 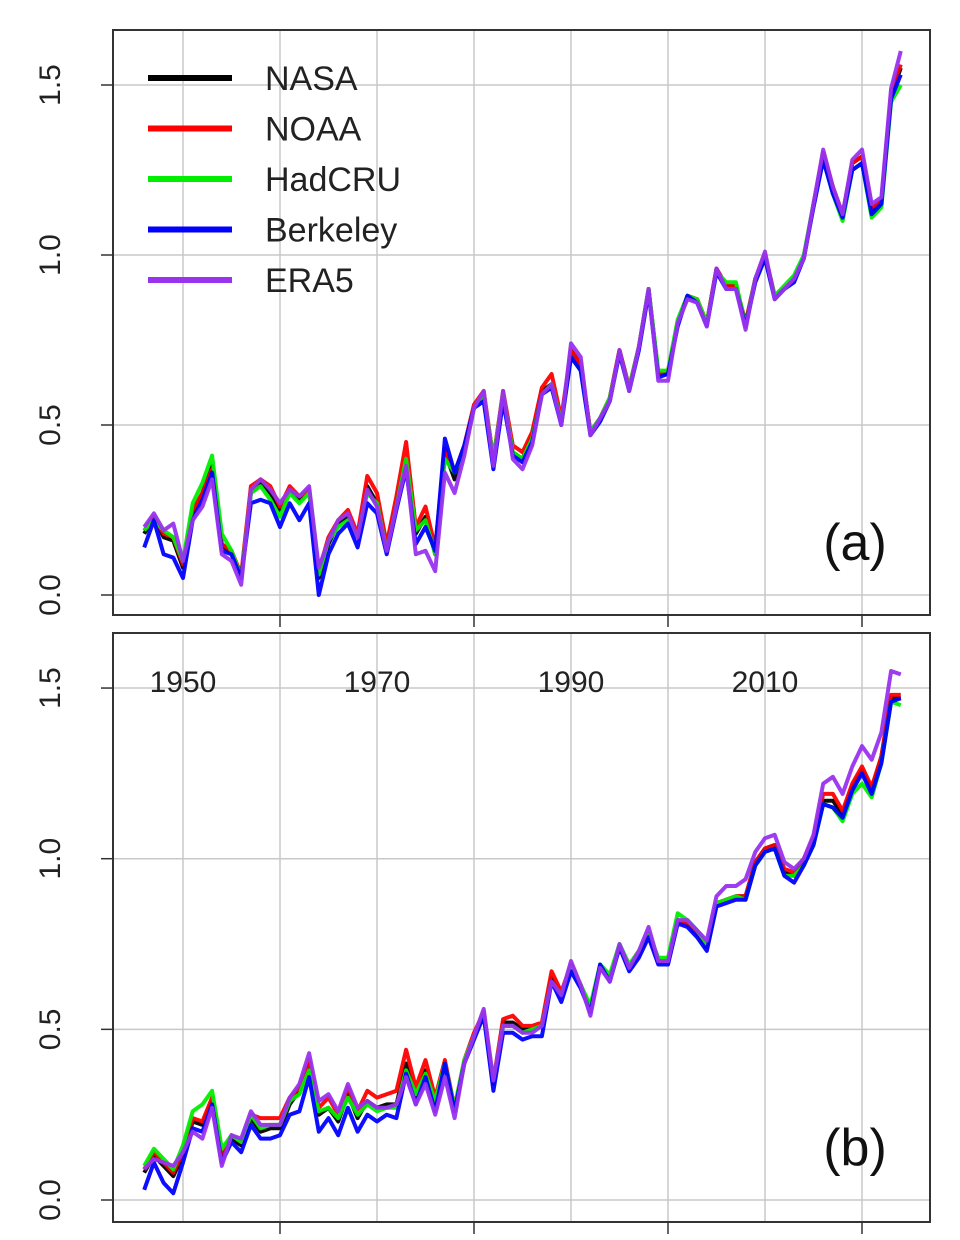 What do you see at coordinates (333, 180) in the screenshot?
I see `legend-label: HadCRU` at bounding box center [333, 180].